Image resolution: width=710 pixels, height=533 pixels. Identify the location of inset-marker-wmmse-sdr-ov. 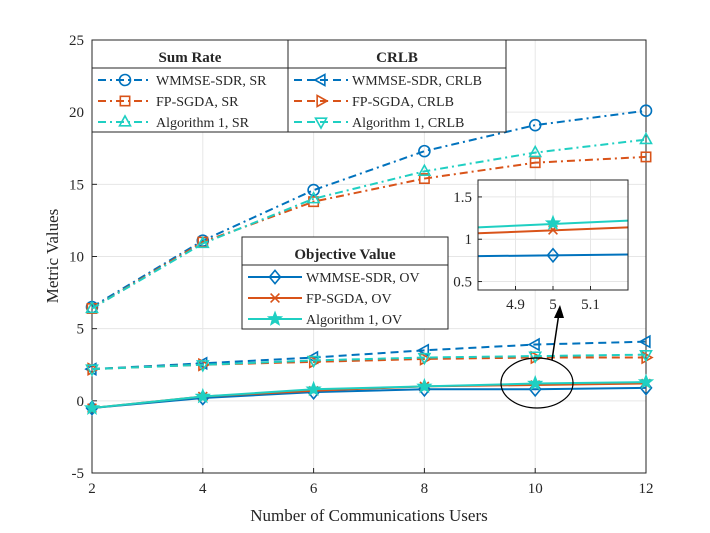
(553, 255).